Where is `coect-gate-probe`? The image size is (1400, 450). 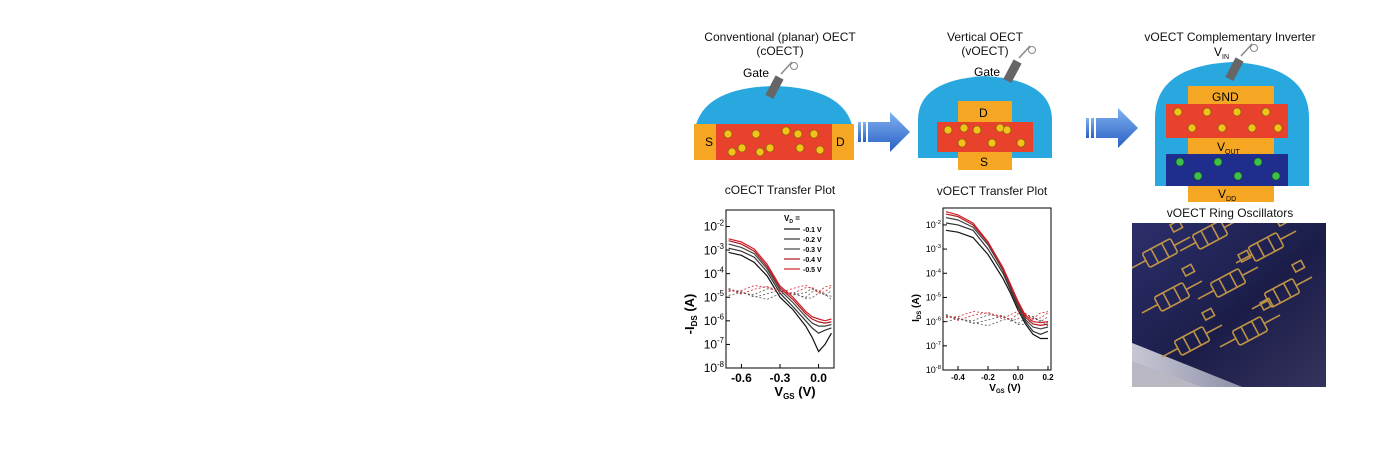
coect-gate-probe is located at coordinates (781, 80).